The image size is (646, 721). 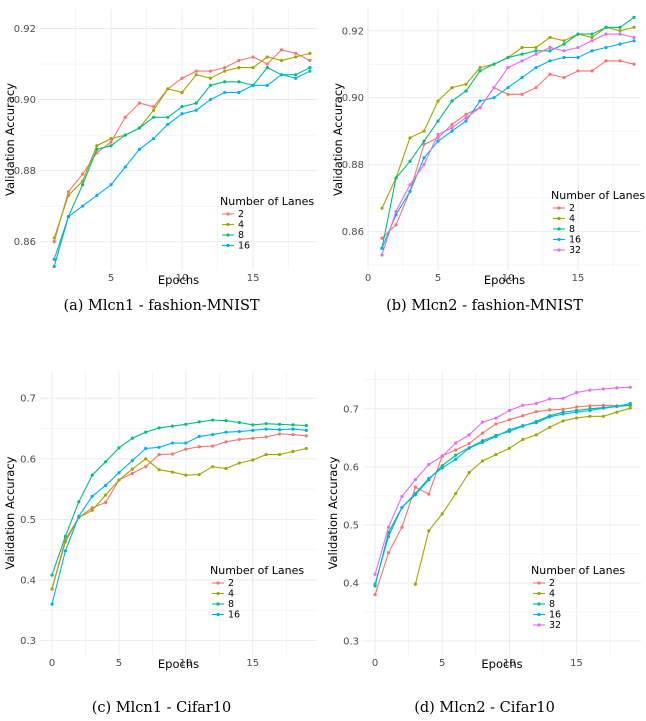 What do you see at coordinates (575, 250) in the screenshot?
I see `legend-label: 32` at bounding box center [575, 250].